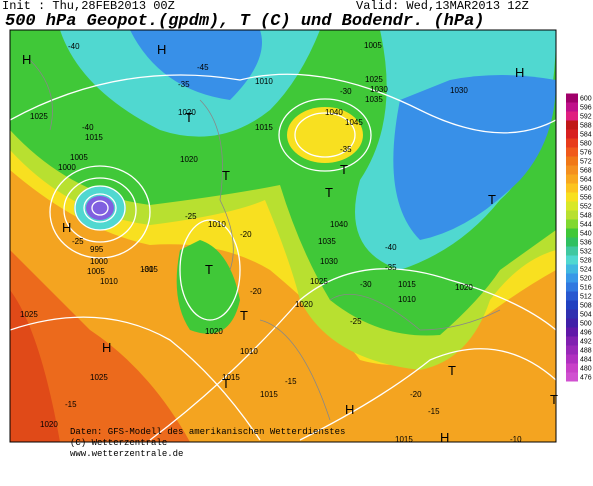 This screenshot has height=486, width=593. What do you see at coordinates (71, 404) in the screenshot?
I see `contour-label: -15` at bounding box center [71, 404].